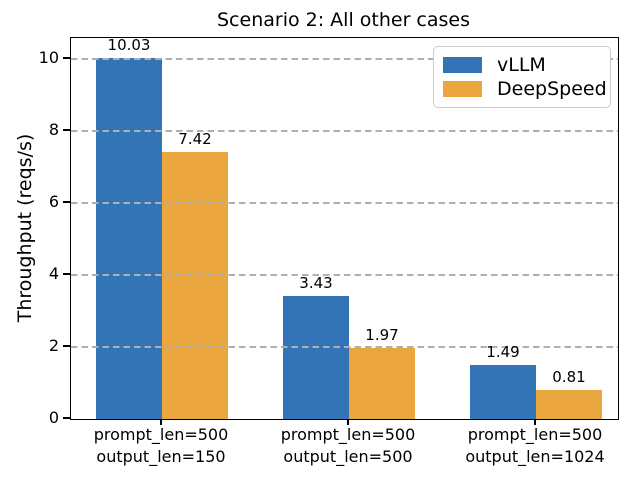  I want to click on bar-vllm-group3, so click(503, 392).